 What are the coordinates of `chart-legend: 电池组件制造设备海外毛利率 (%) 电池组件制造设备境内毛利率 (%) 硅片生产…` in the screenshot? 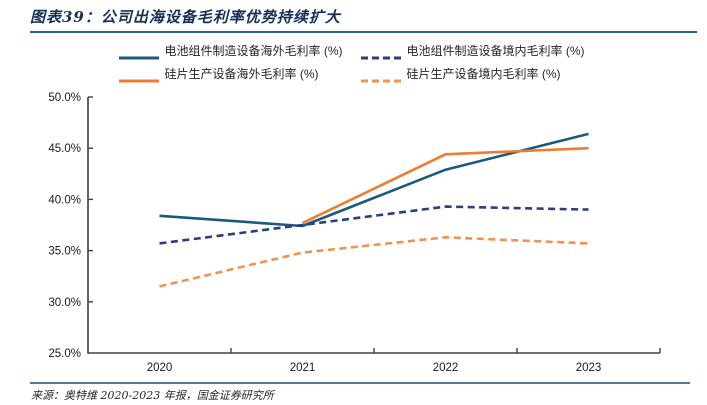 It's located at (353, 62).